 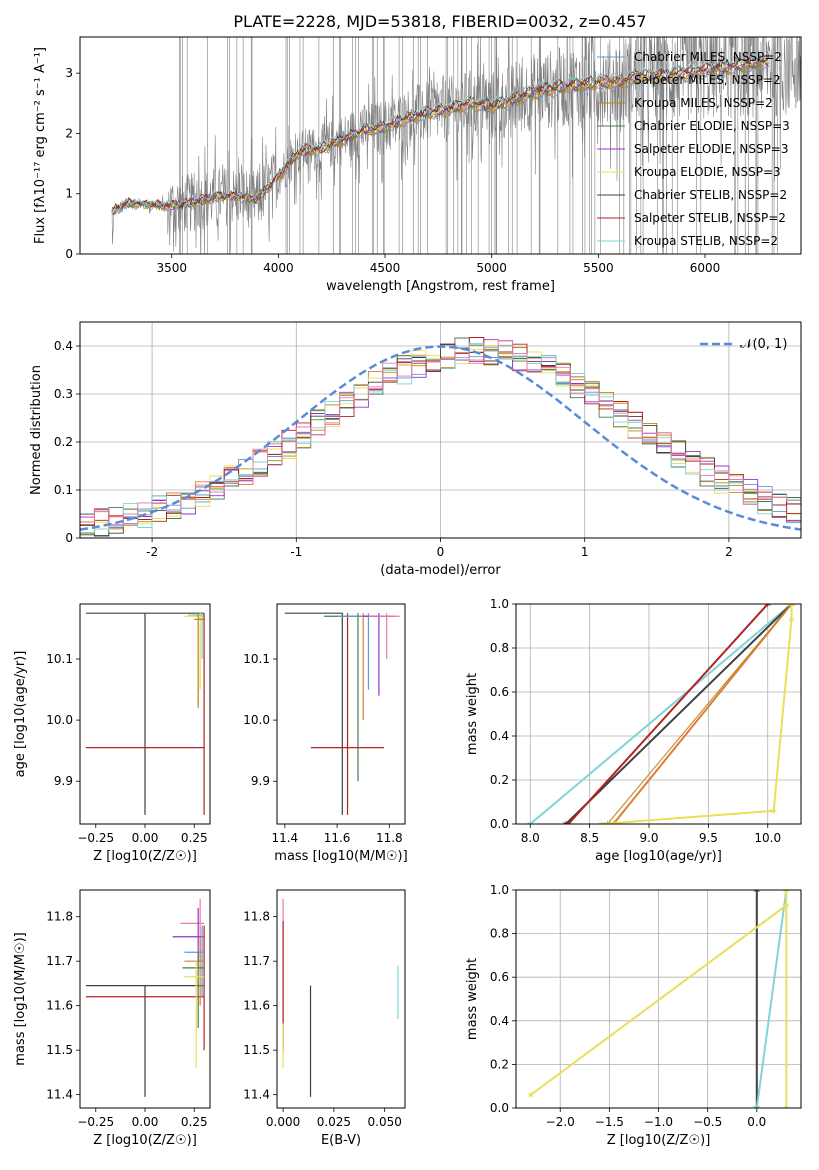 I want to click on age-vs-Z-frame, so click(x=145, y=714).